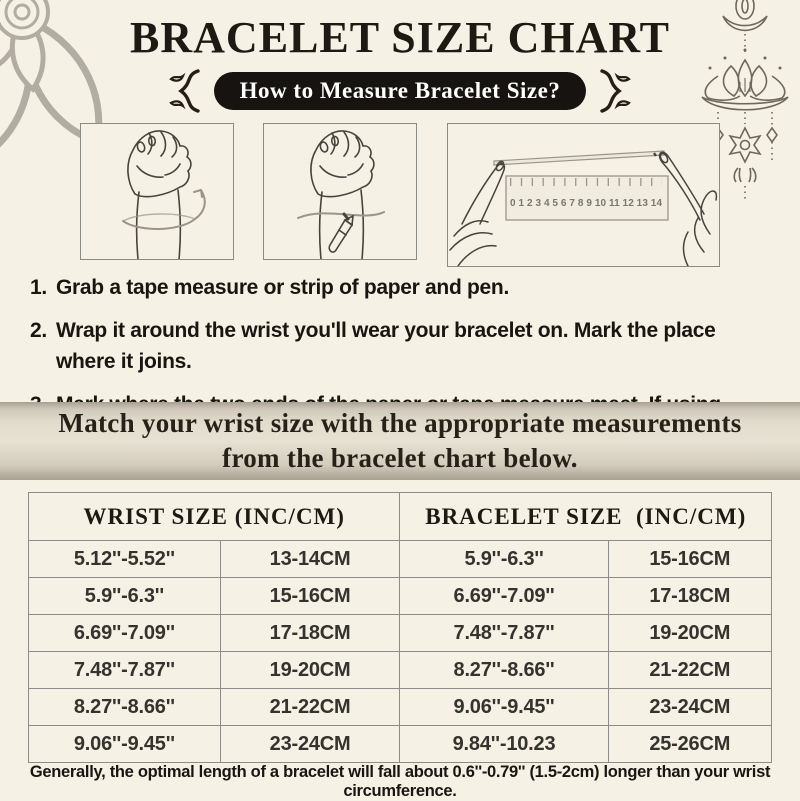 The width and height of the screenshot is (800, 801). What do you see at coordinates (585, 516) in the screenshot?
I see `bracelet-size-header: BRACELET SIZE (INC/CM)` at bounding box center [585, 516].